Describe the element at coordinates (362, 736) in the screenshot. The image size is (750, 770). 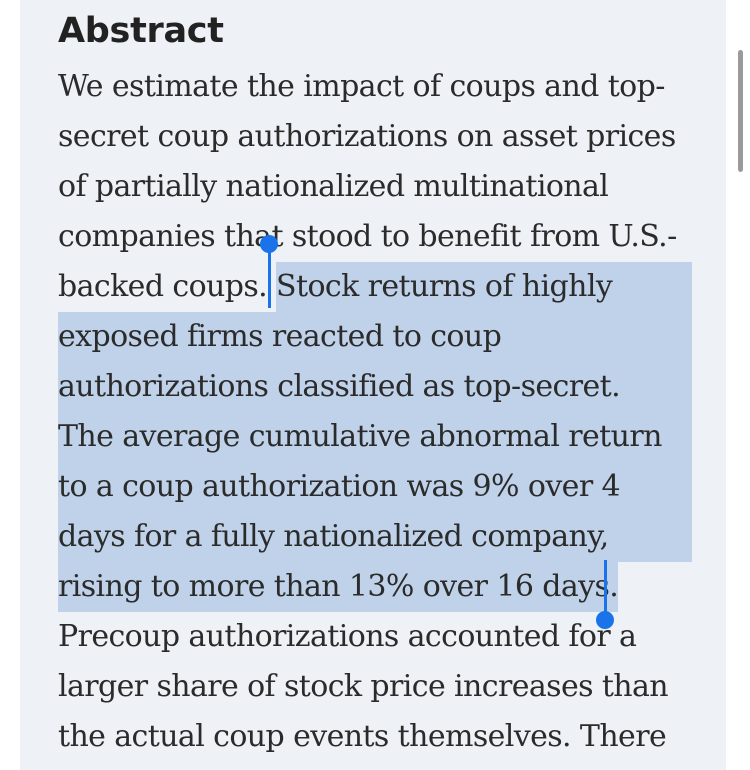
I see `abstract-text: the actual coup events themselves. There` at that location.